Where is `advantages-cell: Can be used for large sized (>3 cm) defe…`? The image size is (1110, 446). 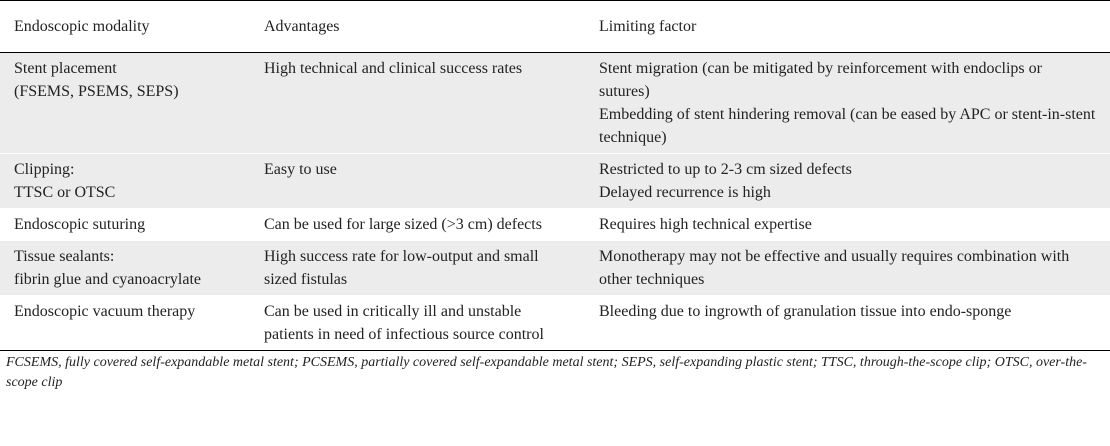 advantages-cell: Can be used for large sized (>3 cm) defe… is located at coordinates (417, 224).